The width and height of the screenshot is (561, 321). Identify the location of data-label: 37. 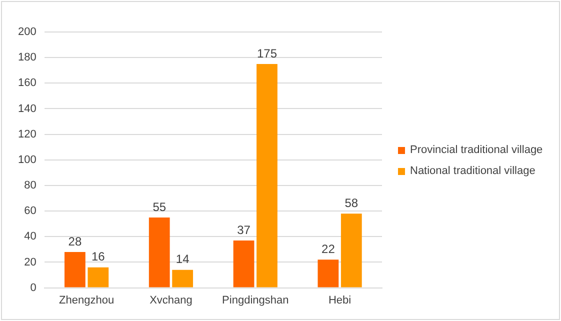
(244, 229).